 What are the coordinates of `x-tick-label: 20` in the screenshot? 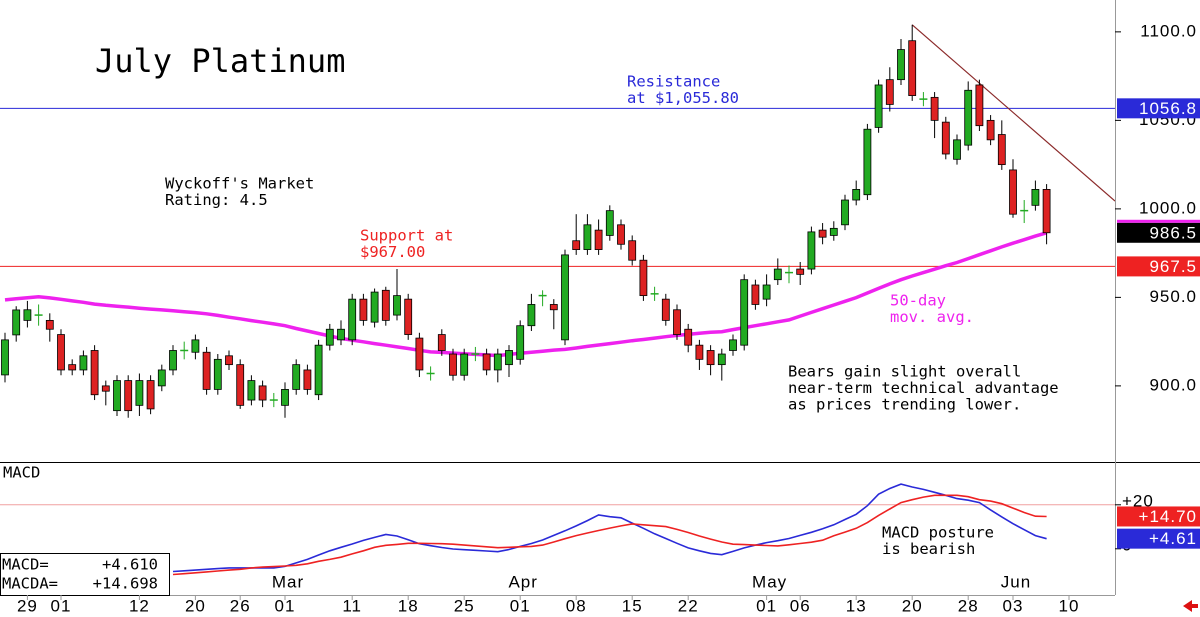 It's located at (912, 605).